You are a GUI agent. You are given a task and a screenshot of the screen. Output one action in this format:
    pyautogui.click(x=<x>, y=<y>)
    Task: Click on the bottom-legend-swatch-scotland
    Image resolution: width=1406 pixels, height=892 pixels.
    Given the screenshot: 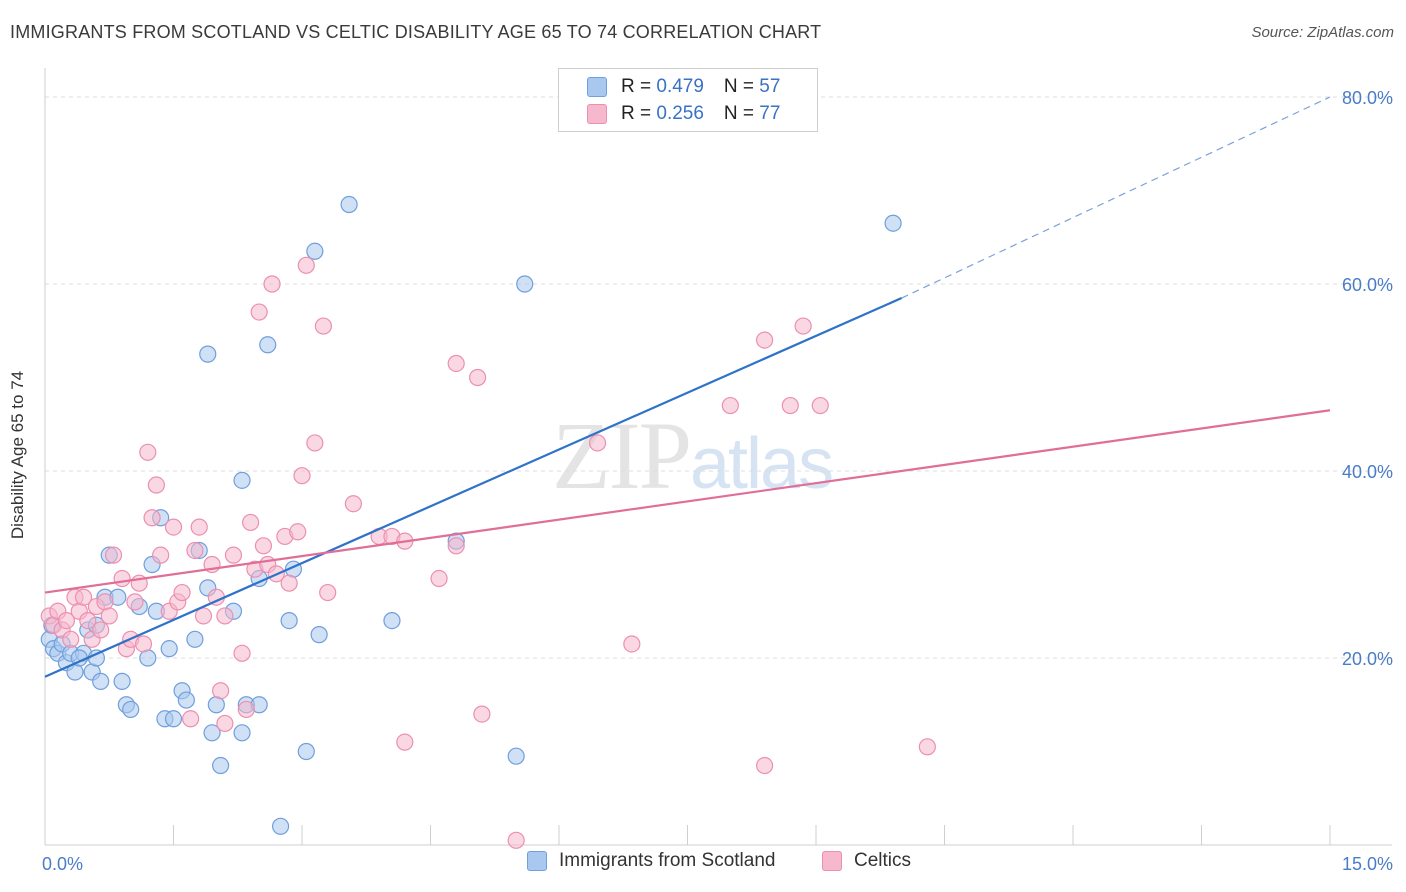 What is the action you would take?
    pyautogui.click(x=537, y=861)
    